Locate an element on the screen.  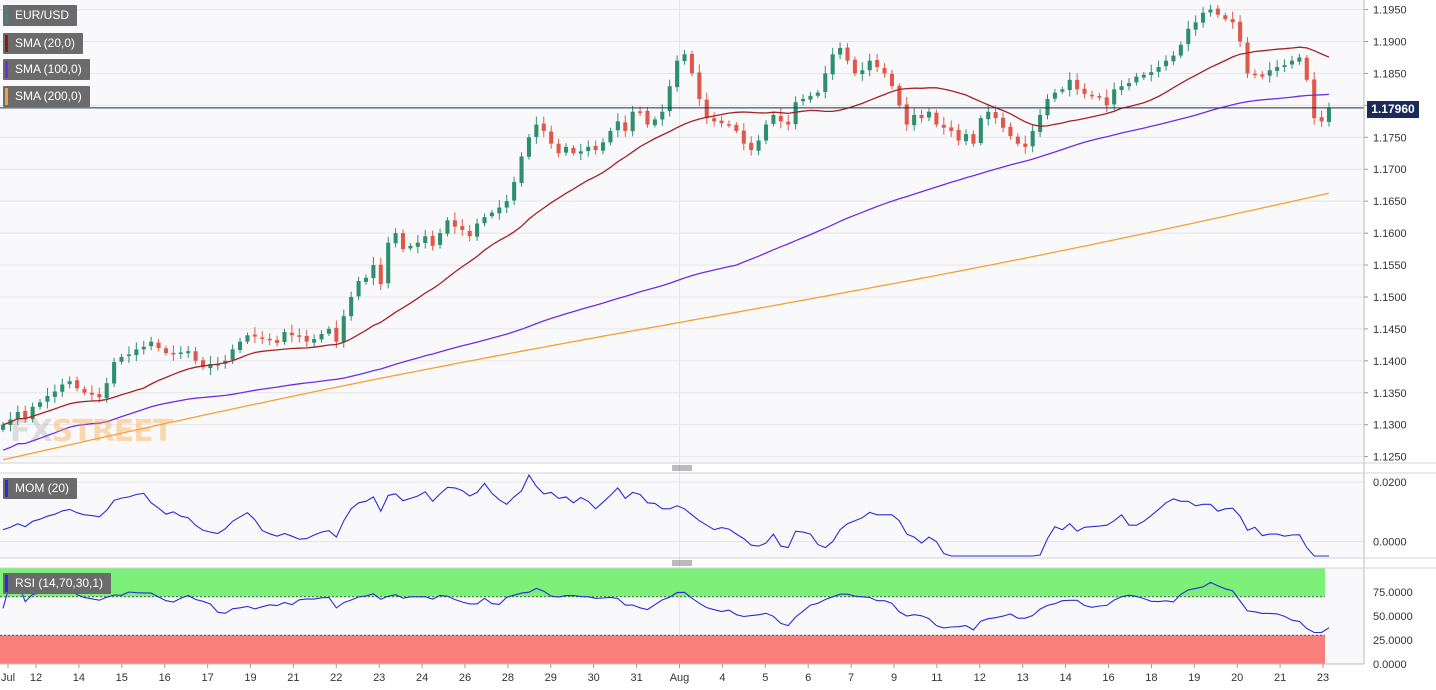
price-tick-label: 1.1850 is located at coordinates (1390, 74).